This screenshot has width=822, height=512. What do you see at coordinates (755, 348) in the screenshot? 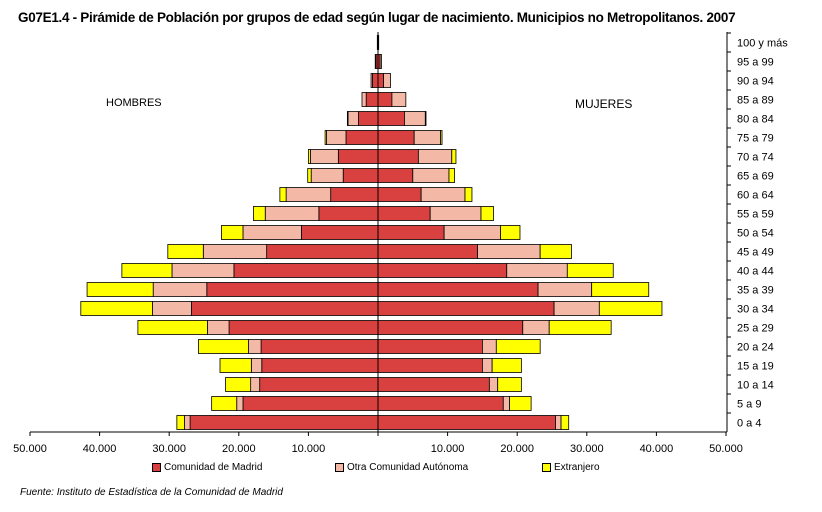
I see `age-label: 20 a 24` at bounding box center [755, 348].